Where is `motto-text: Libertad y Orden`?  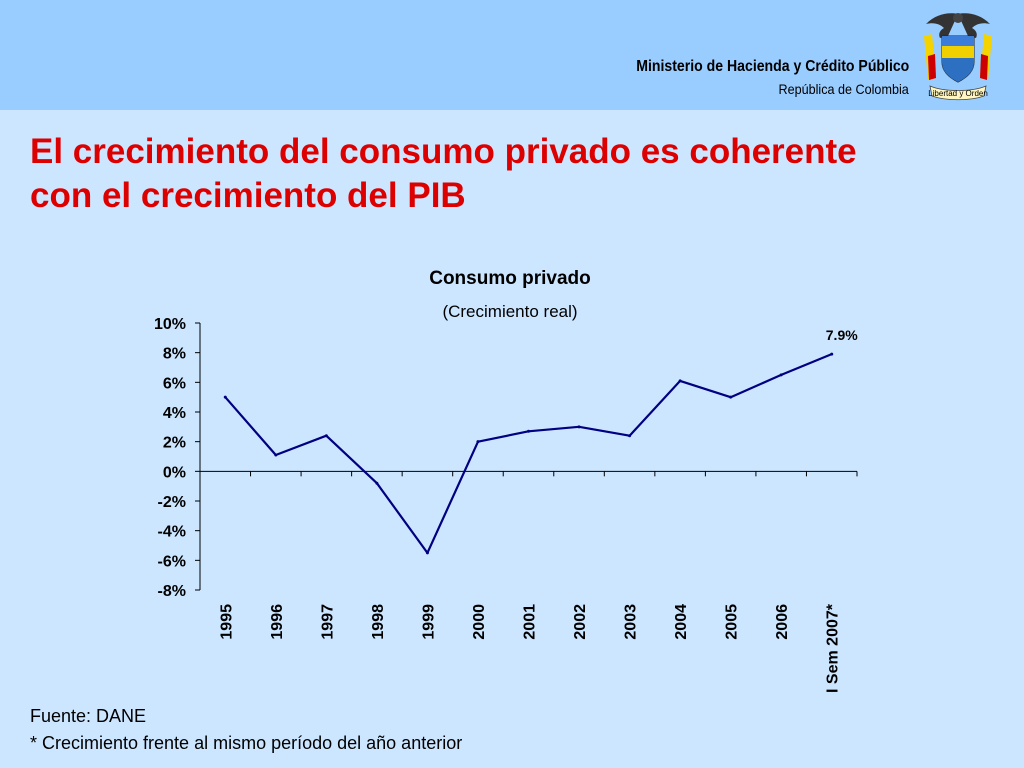
motto-text: Libertad y Orden is located at coordinates (958, 93).